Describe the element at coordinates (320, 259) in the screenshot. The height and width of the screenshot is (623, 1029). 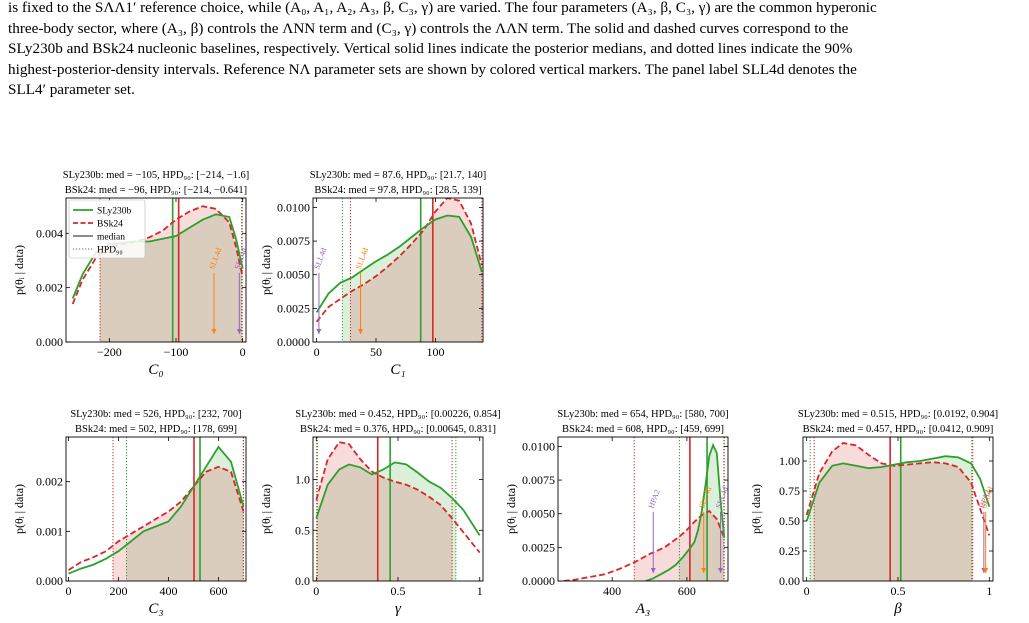
I see `ref-marker-label: SLL4d` at that location.